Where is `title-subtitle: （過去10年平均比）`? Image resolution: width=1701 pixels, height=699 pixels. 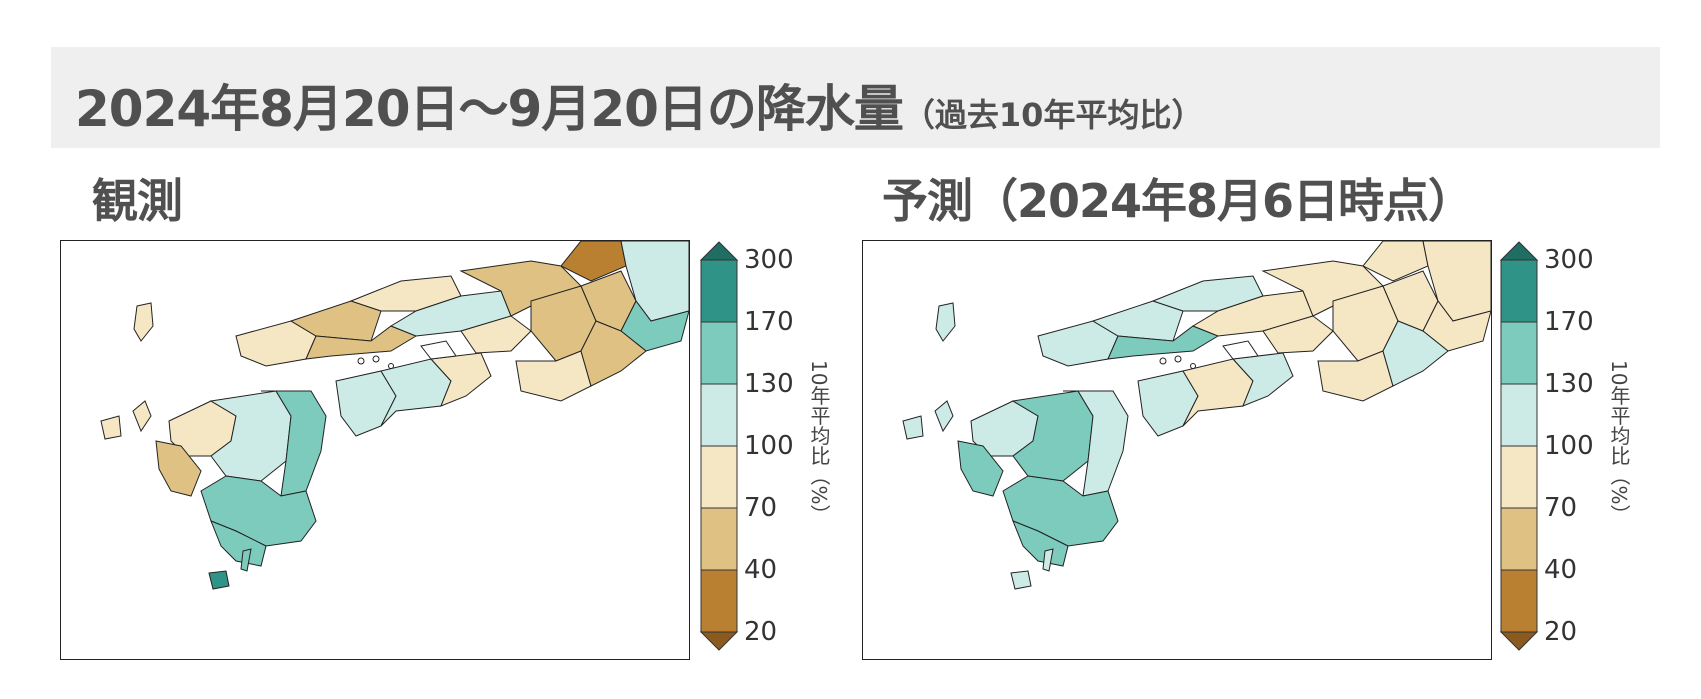 title-subtitle: （過去10年平均比） is located at coordinates (1053, 115).